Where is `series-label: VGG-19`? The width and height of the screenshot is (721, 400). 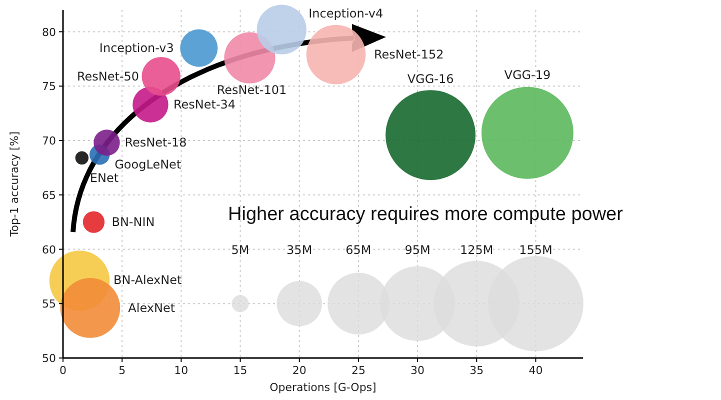 series-label: VGG-19 is located at coordinates (527, 75).